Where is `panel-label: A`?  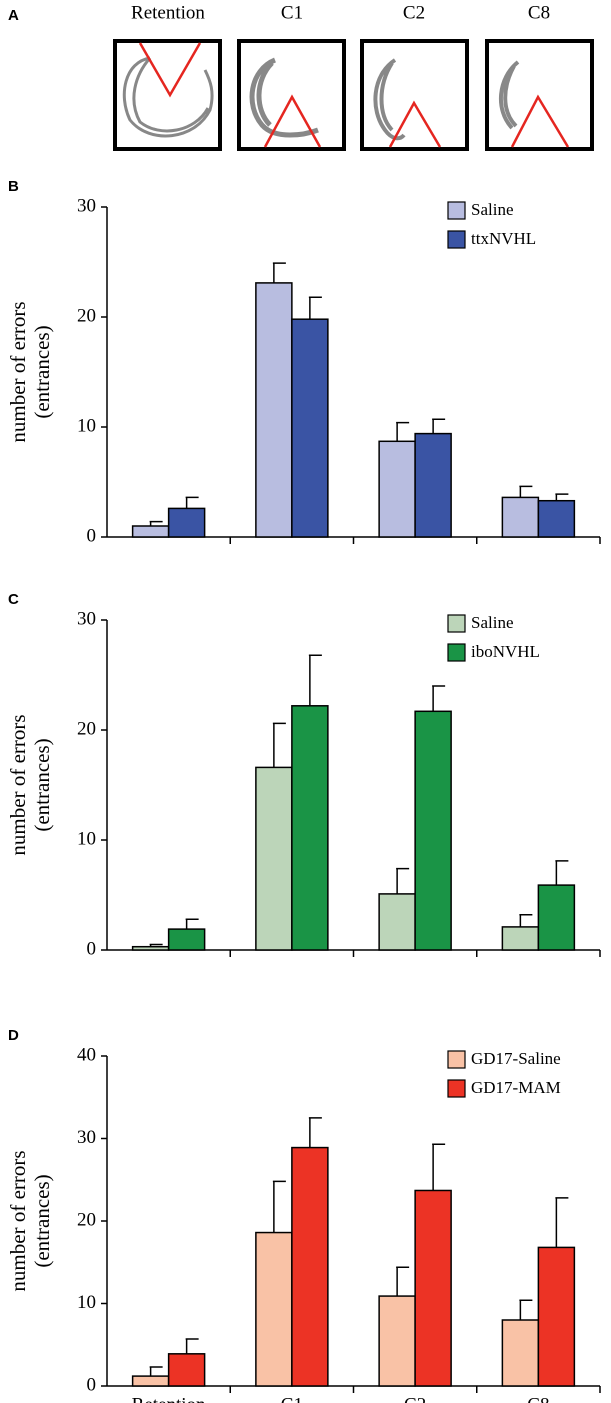
panel-label: A is located at coordinates (13, 15).